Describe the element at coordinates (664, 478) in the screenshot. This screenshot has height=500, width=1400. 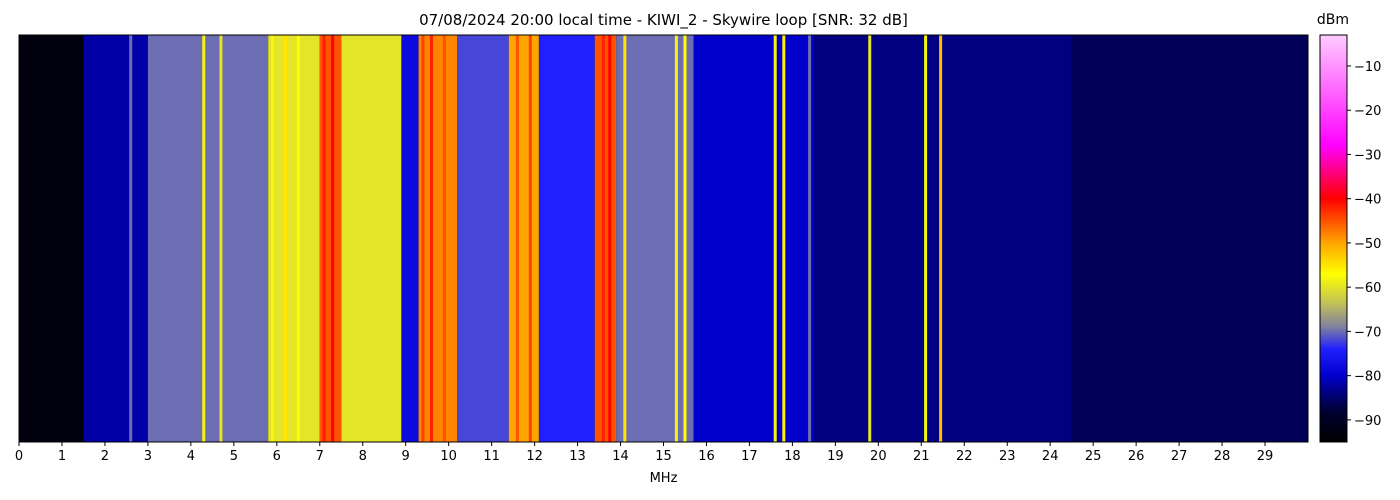
I see `x-axis-label: MHz` at that location.